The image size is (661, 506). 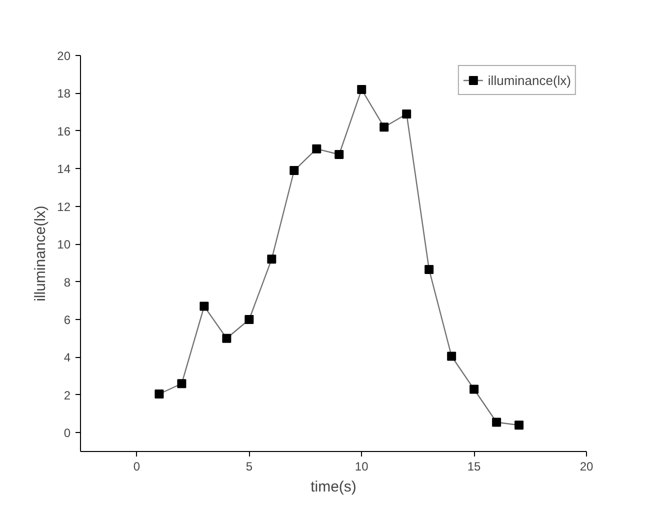 What do you see at coordinates (67, 357) in the screenshot?
I see `y-tick-label: 4` at bounding box center [67, 357].